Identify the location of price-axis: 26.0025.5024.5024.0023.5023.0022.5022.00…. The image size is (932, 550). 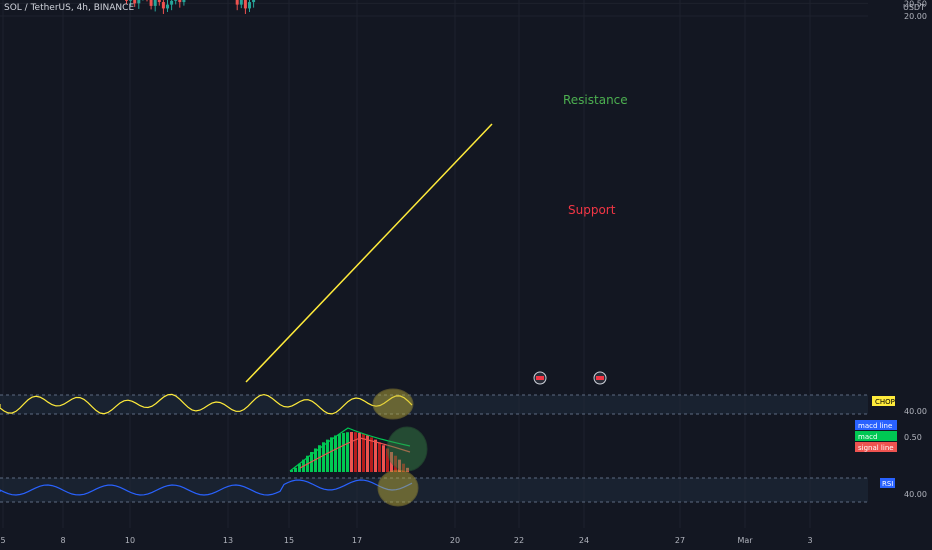
(891, 249).